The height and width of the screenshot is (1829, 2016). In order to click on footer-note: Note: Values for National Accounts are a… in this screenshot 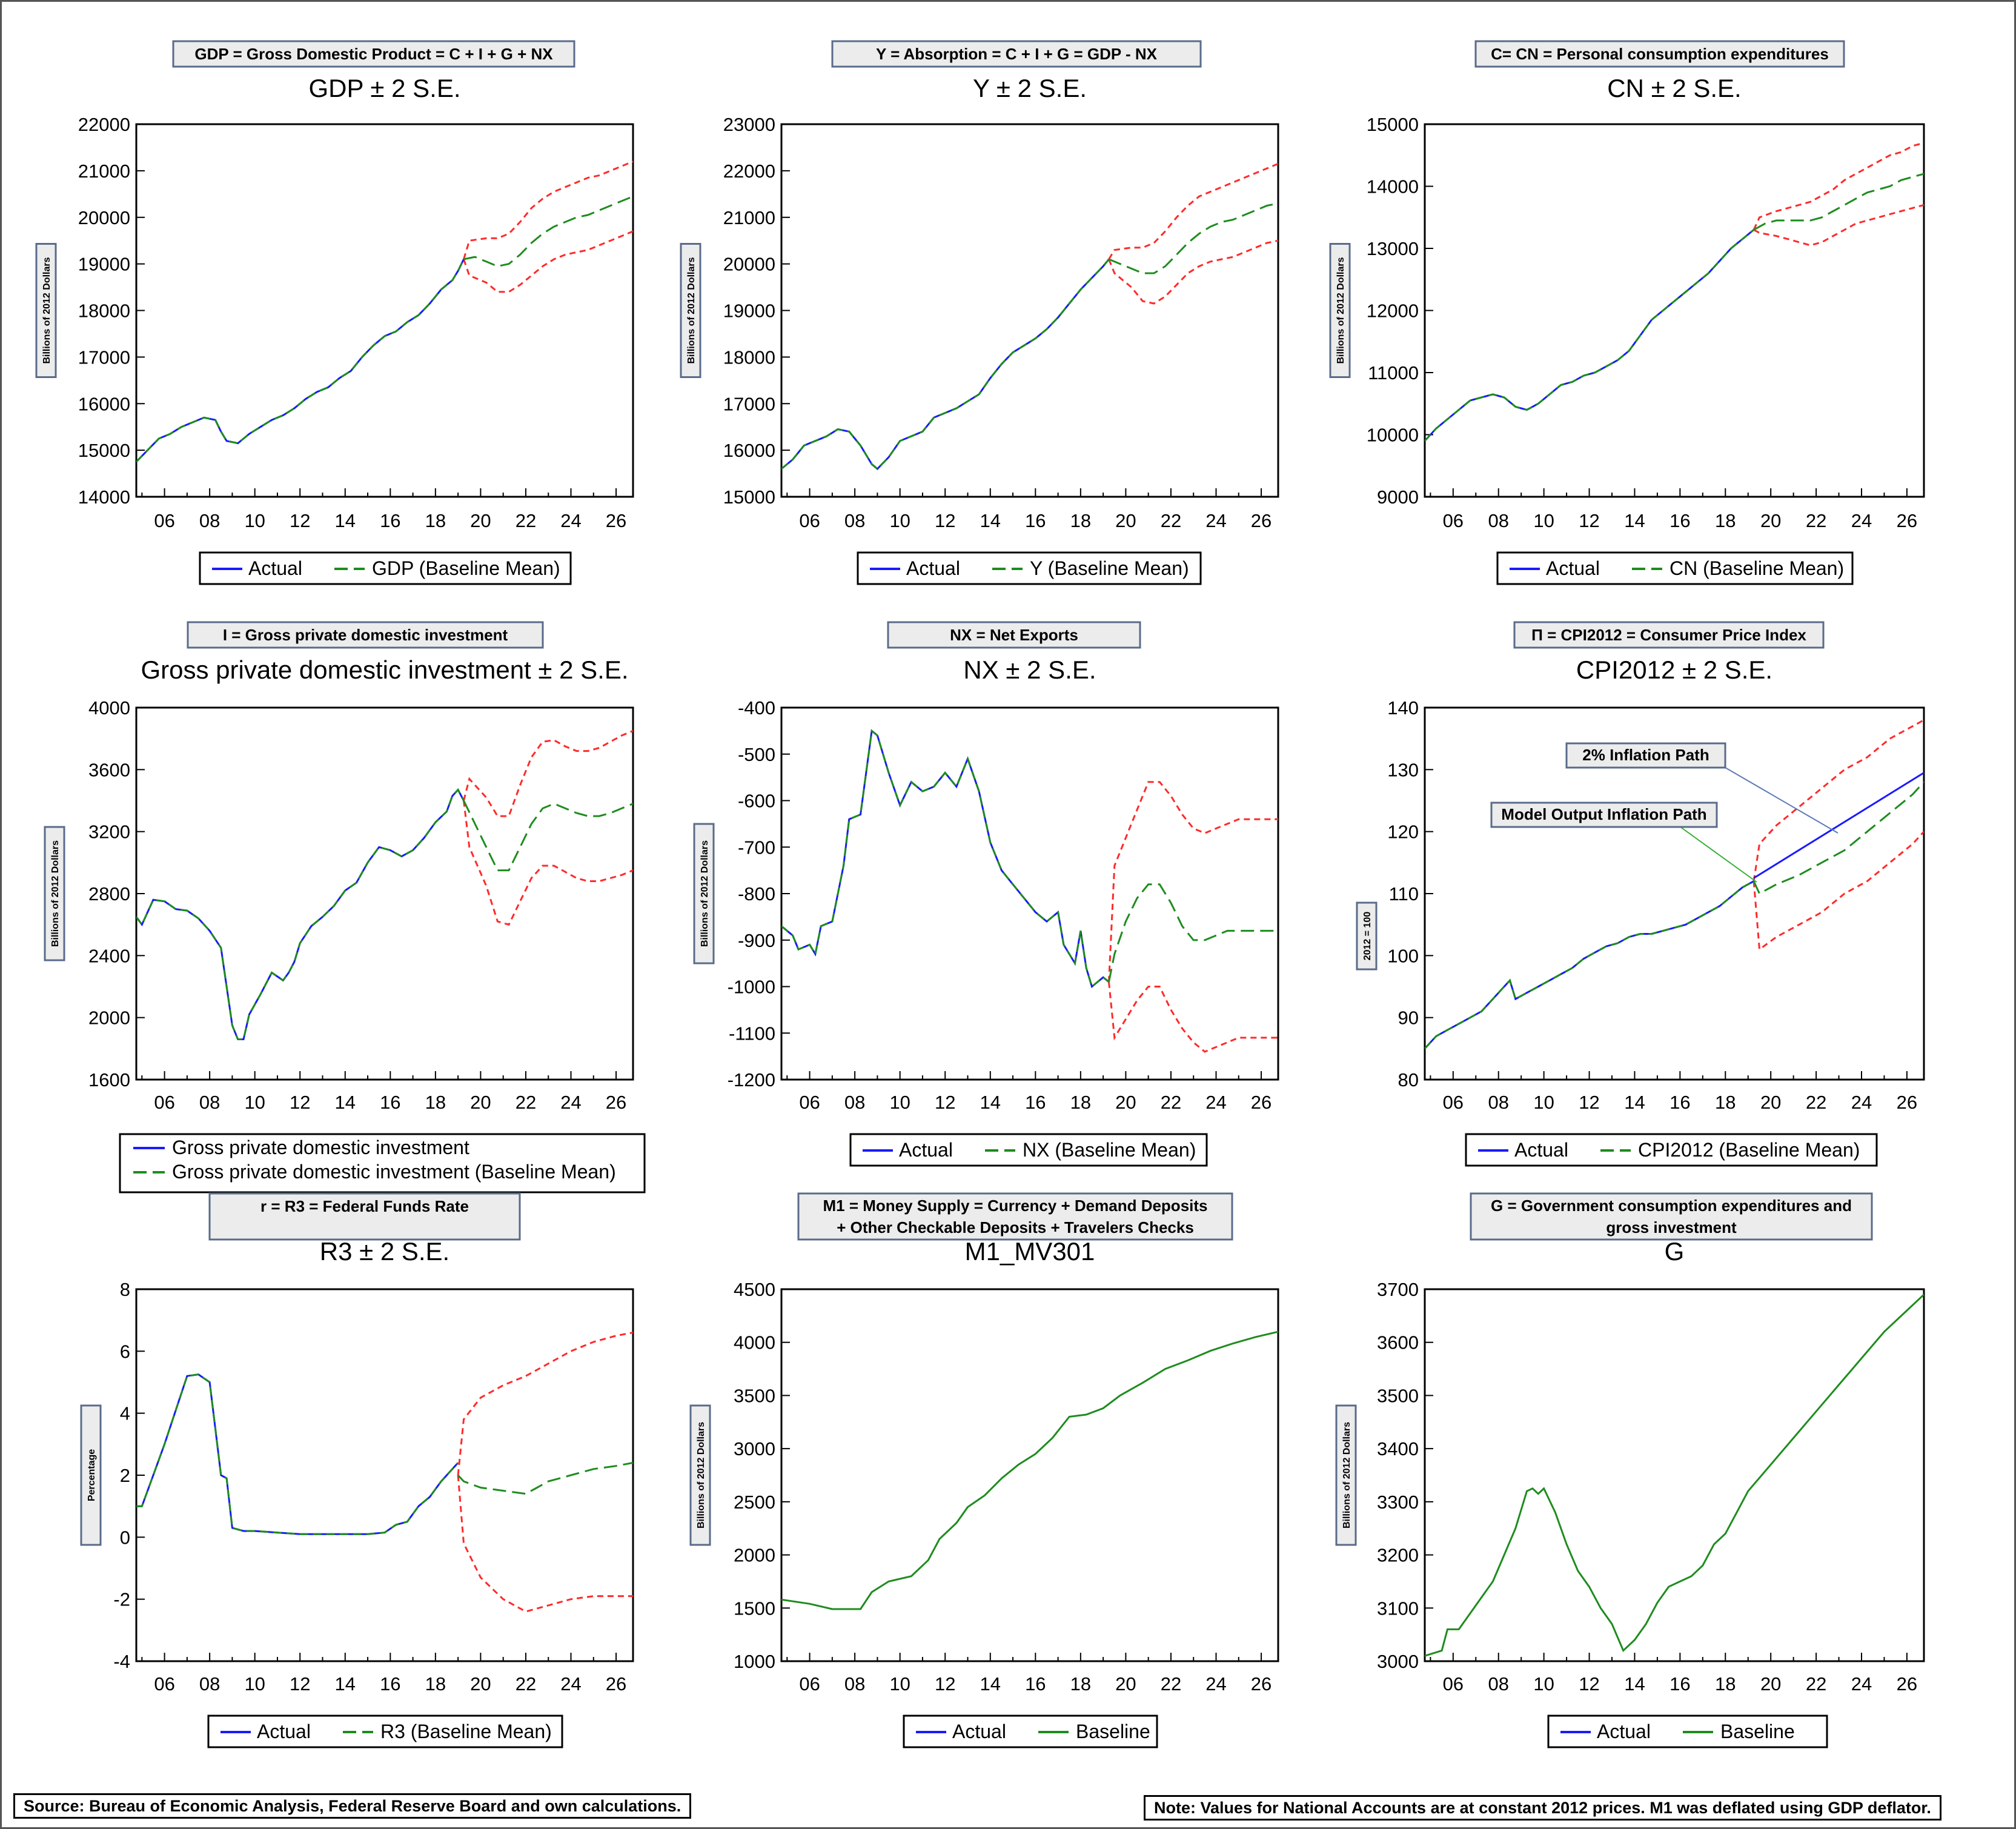, I will do `click(1542, 1808)`.